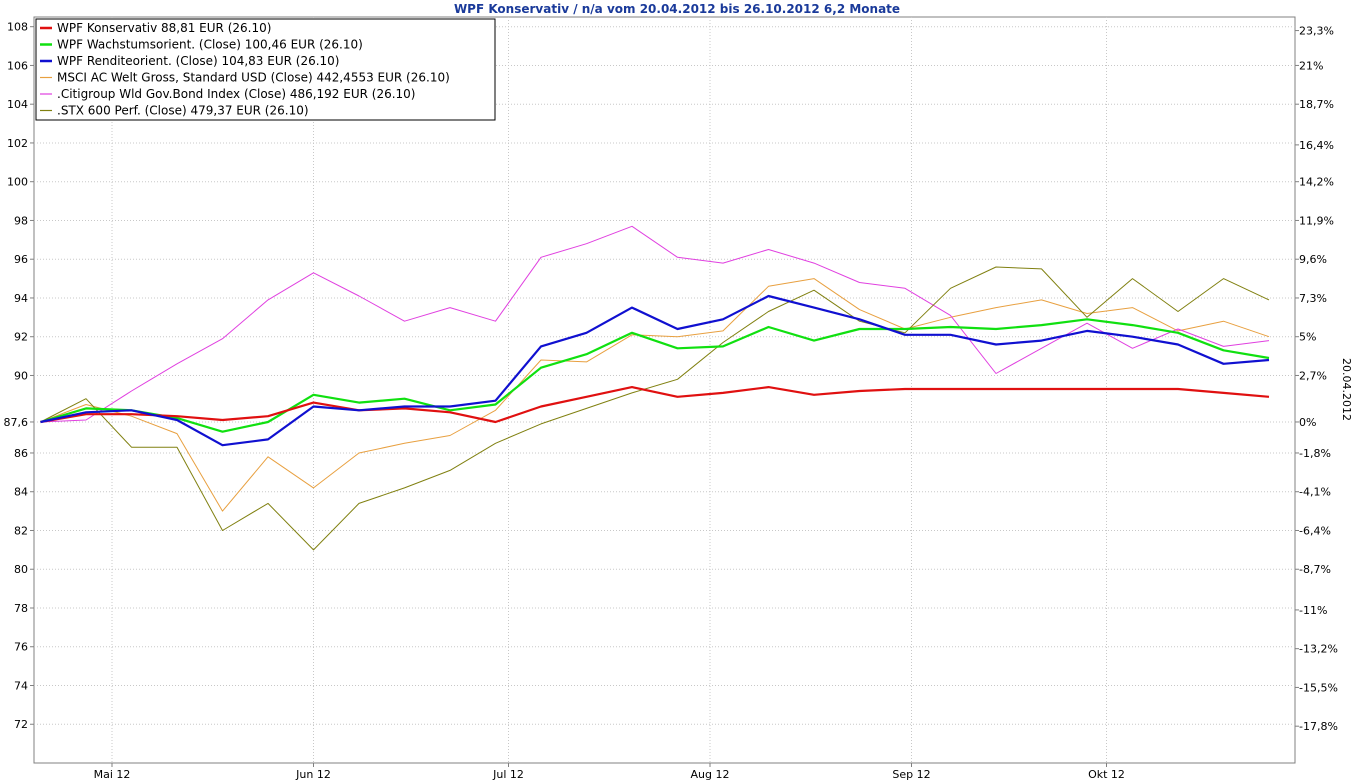 This screenshot has width=1354, height=781. What do you see at coordinates (1313, 298) in the screenshot?
I see `y2-tick-label: 7,3%` at bounding box center [1313, 298].